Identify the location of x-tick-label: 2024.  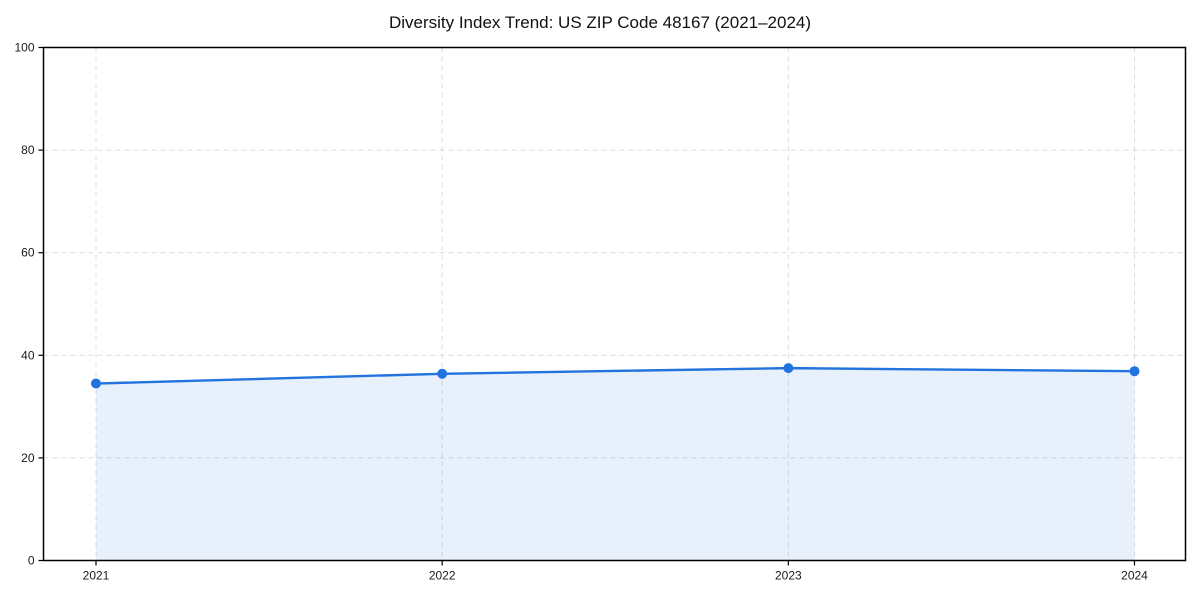
(1134, 576).